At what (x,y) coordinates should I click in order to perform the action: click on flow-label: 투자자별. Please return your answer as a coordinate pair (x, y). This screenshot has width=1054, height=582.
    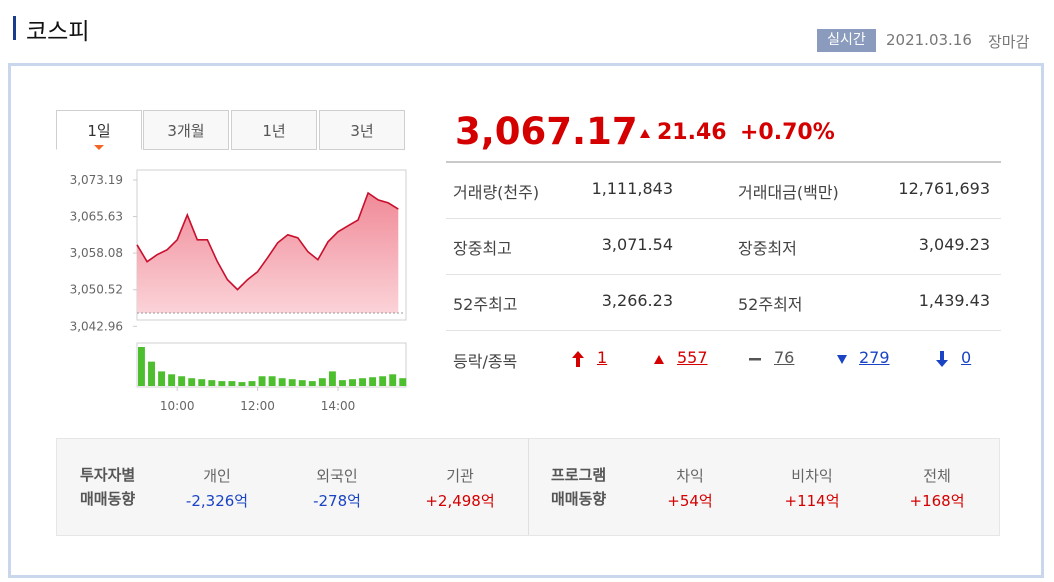
    Looking at the image, I should click on (108, 475).